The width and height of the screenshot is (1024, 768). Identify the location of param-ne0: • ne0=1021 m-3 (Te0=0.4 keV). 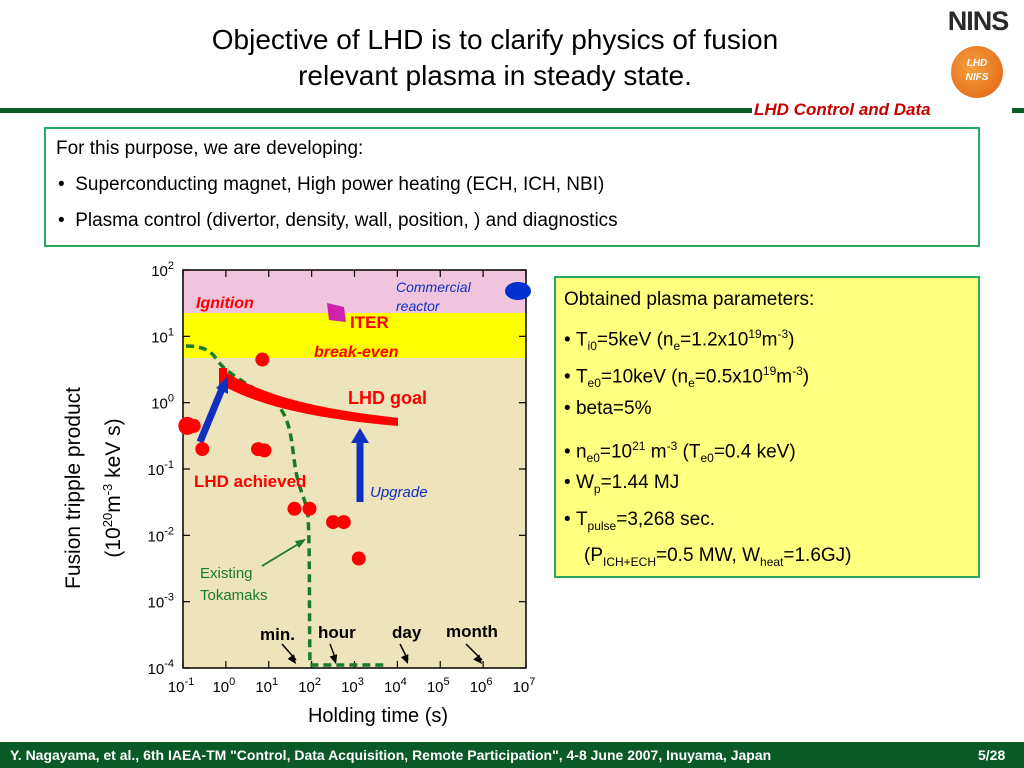
(680, 452).